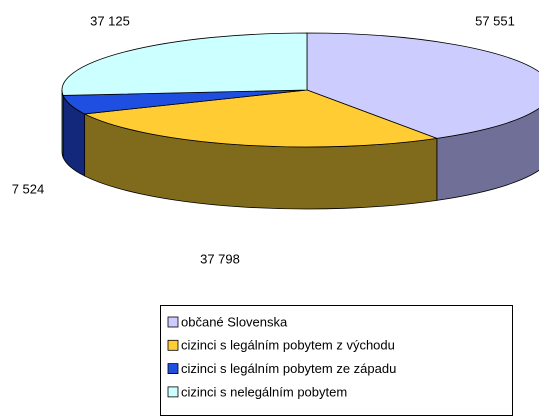  What do you see at coordinates (28, 188) in the screenshot?
I see `data-label: 7 524` at bounding box center [28, 188].